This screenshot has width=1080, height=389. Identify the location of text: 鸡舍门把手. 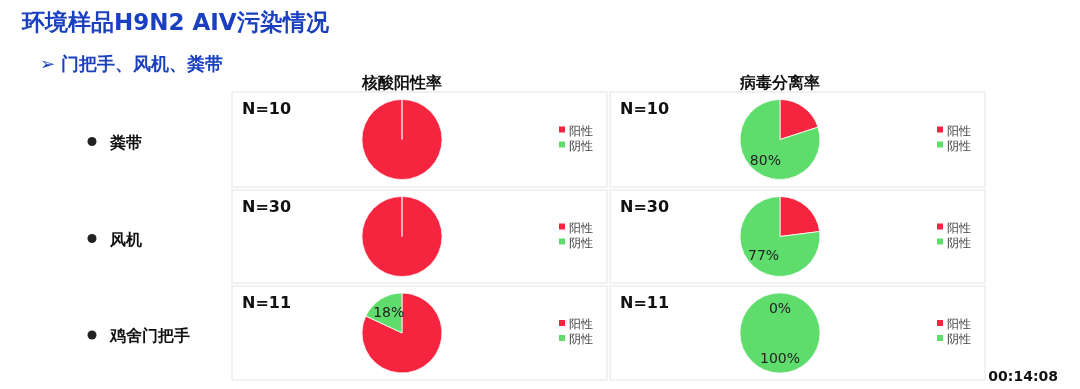
(149, 335).